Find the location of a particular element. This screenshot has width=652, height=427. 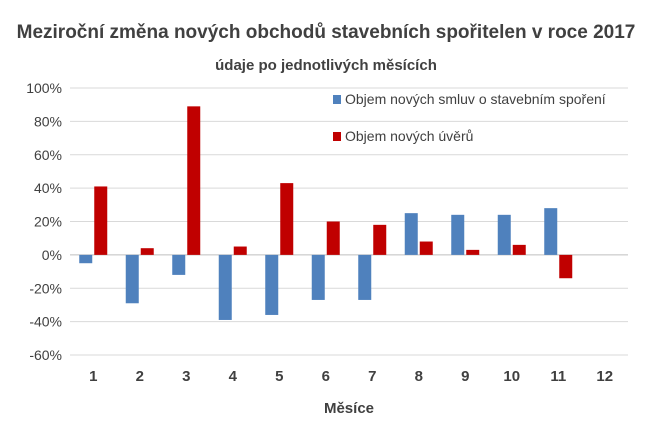

x-tick-label: 2 is located at coordinates (140, 376).